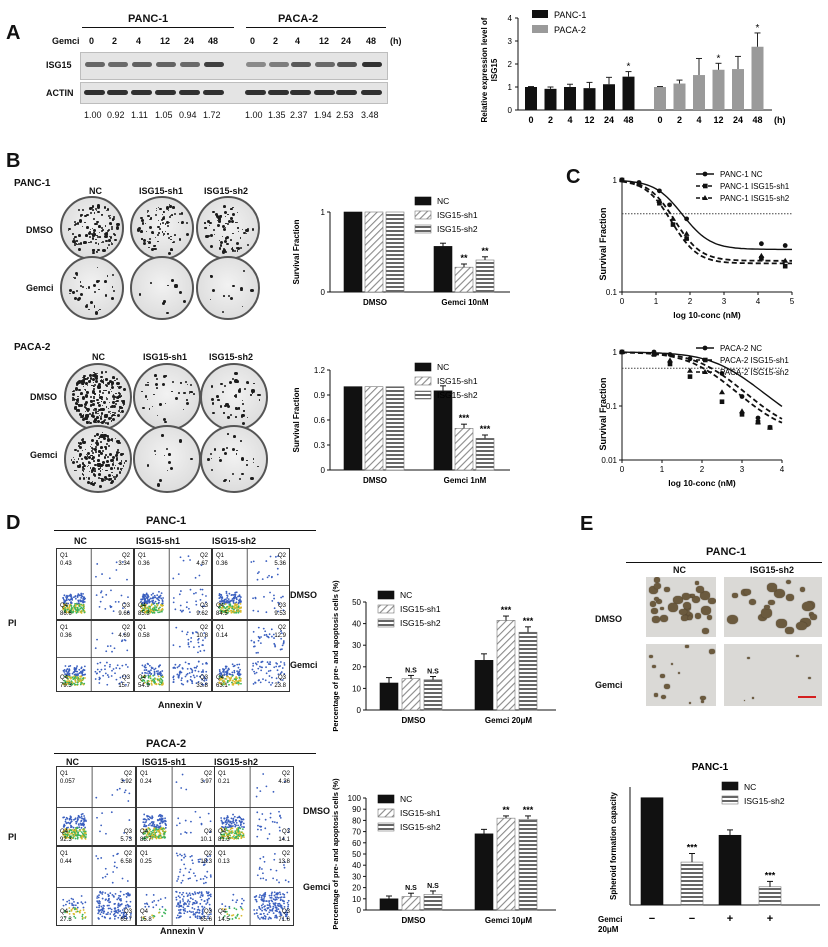 The width and height of the screenshot is (828, 947). I want to click on data-point, so click(654, 353).